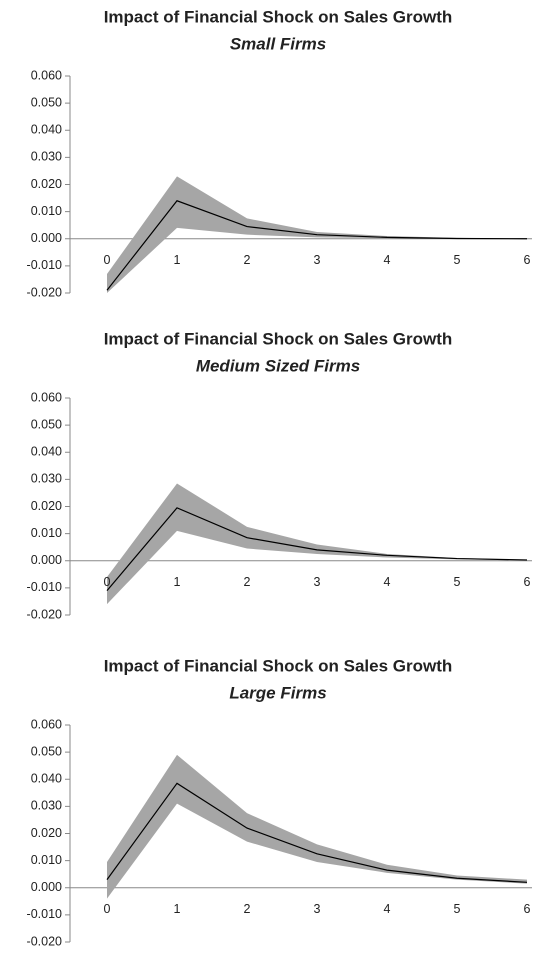 This screenshot has height=953, width=557. Describe the element at coordinates (277, 692) in the screenshot. I see `chart-subtitle: Large Firms` at that location.